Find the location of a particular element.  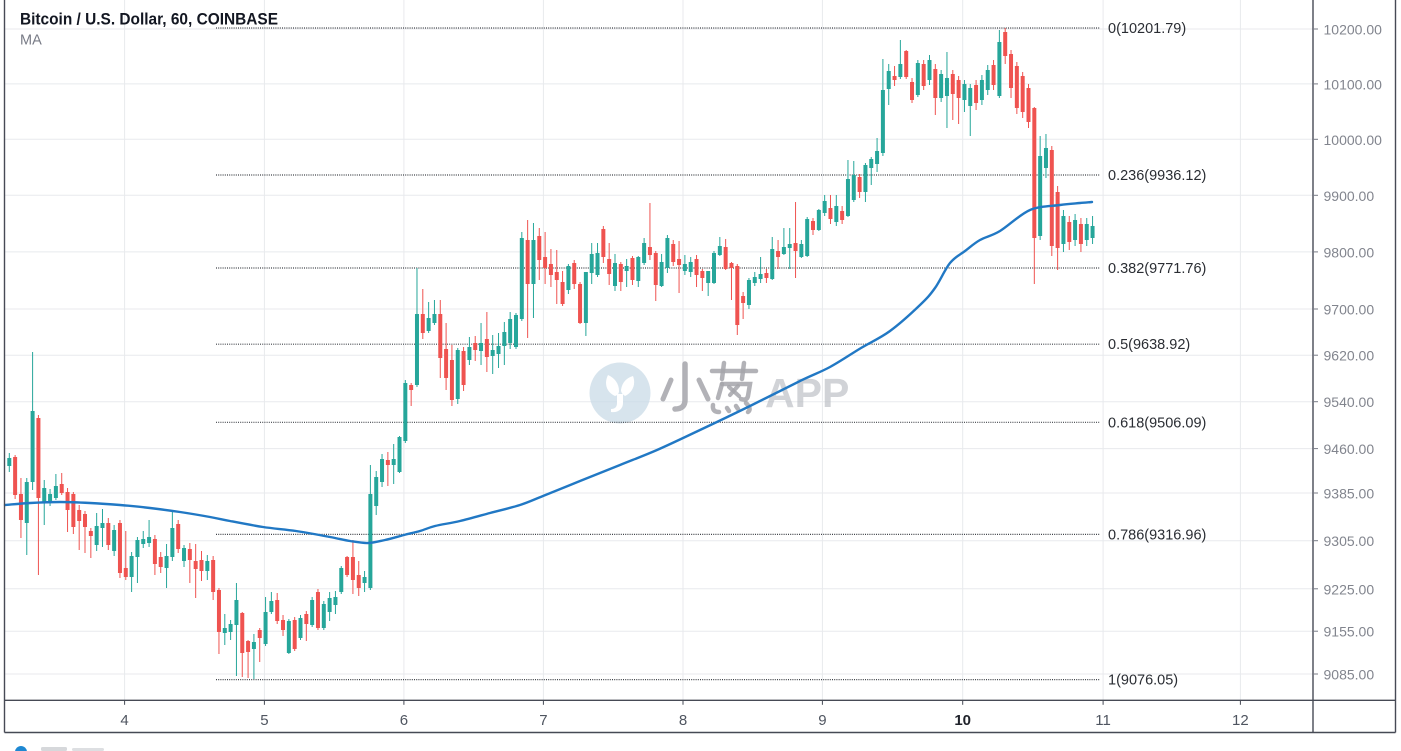

svg-text: 9155.00 is located at coordinates (1349, 632).